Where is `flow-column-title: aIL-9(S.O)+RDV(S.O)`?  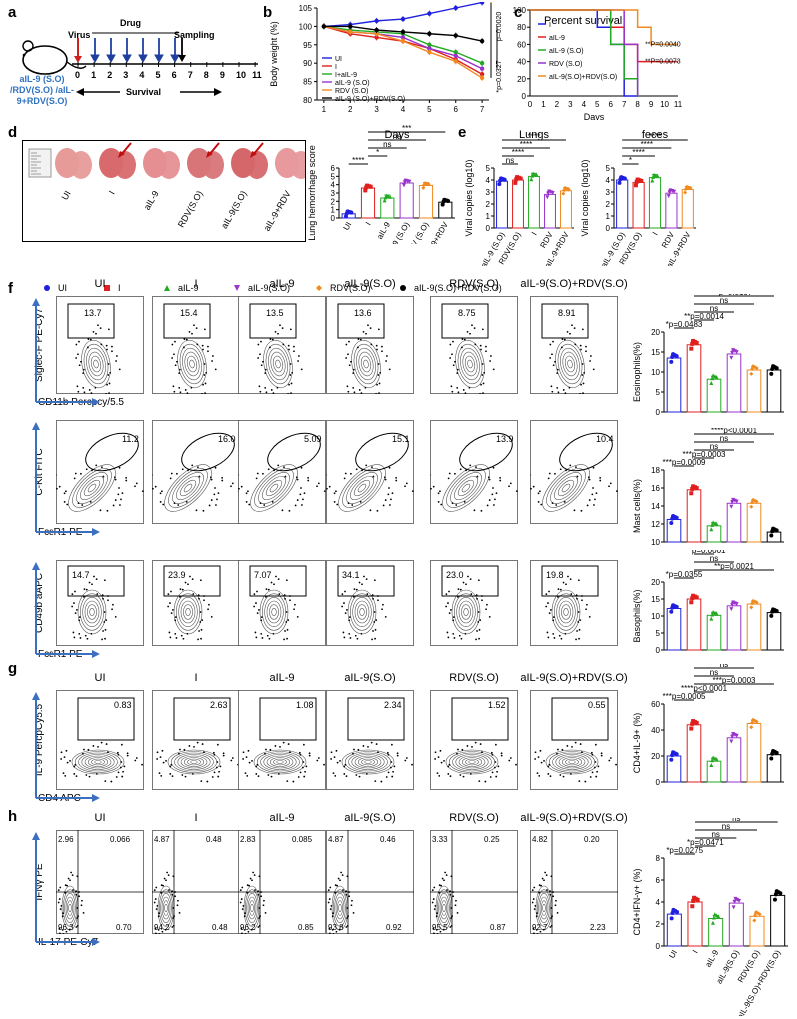 flow-column-title: aIL-9(S.O)+RDV(S.O) is located at coordinates (574, 284).